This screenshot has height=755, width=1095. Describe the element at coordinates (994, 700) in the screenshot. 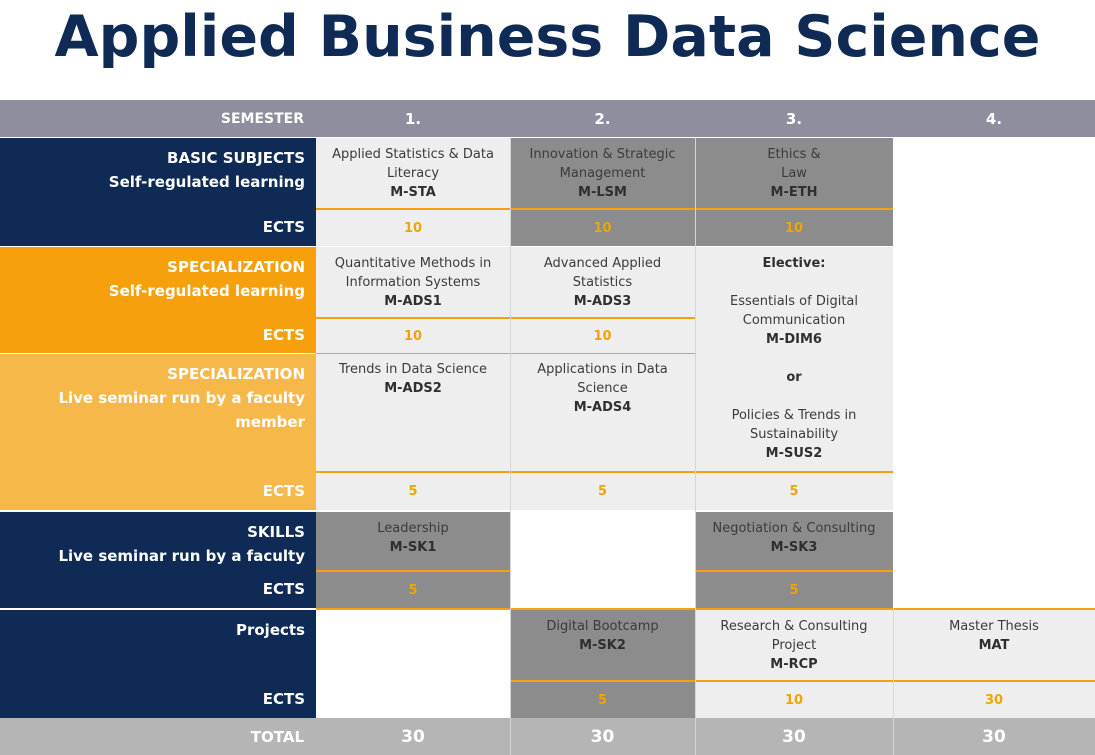

I see `ects-value: 30` at that location.